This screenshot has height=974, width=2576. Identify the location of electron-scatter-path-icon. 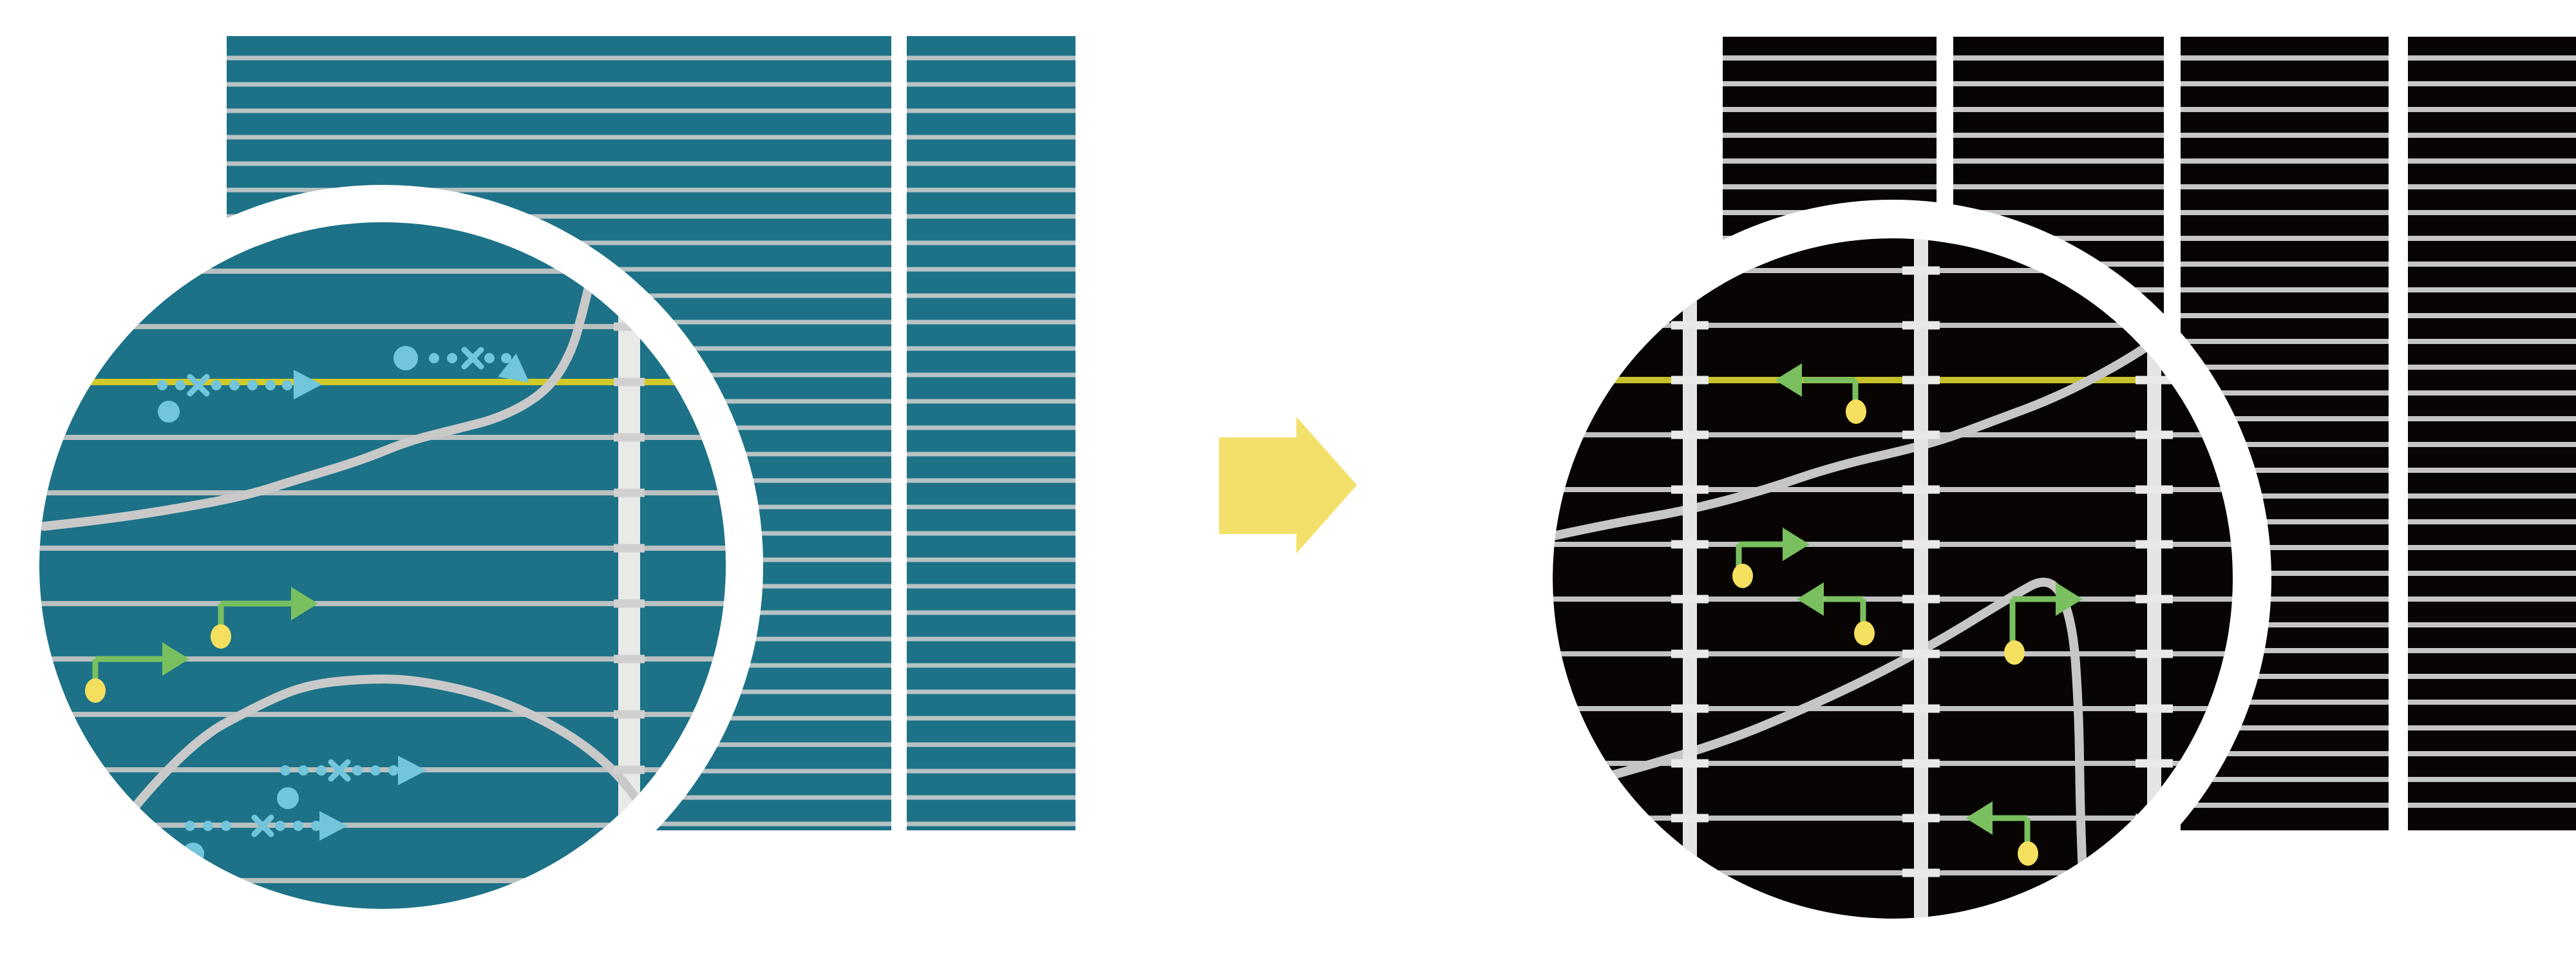
(351, 782).